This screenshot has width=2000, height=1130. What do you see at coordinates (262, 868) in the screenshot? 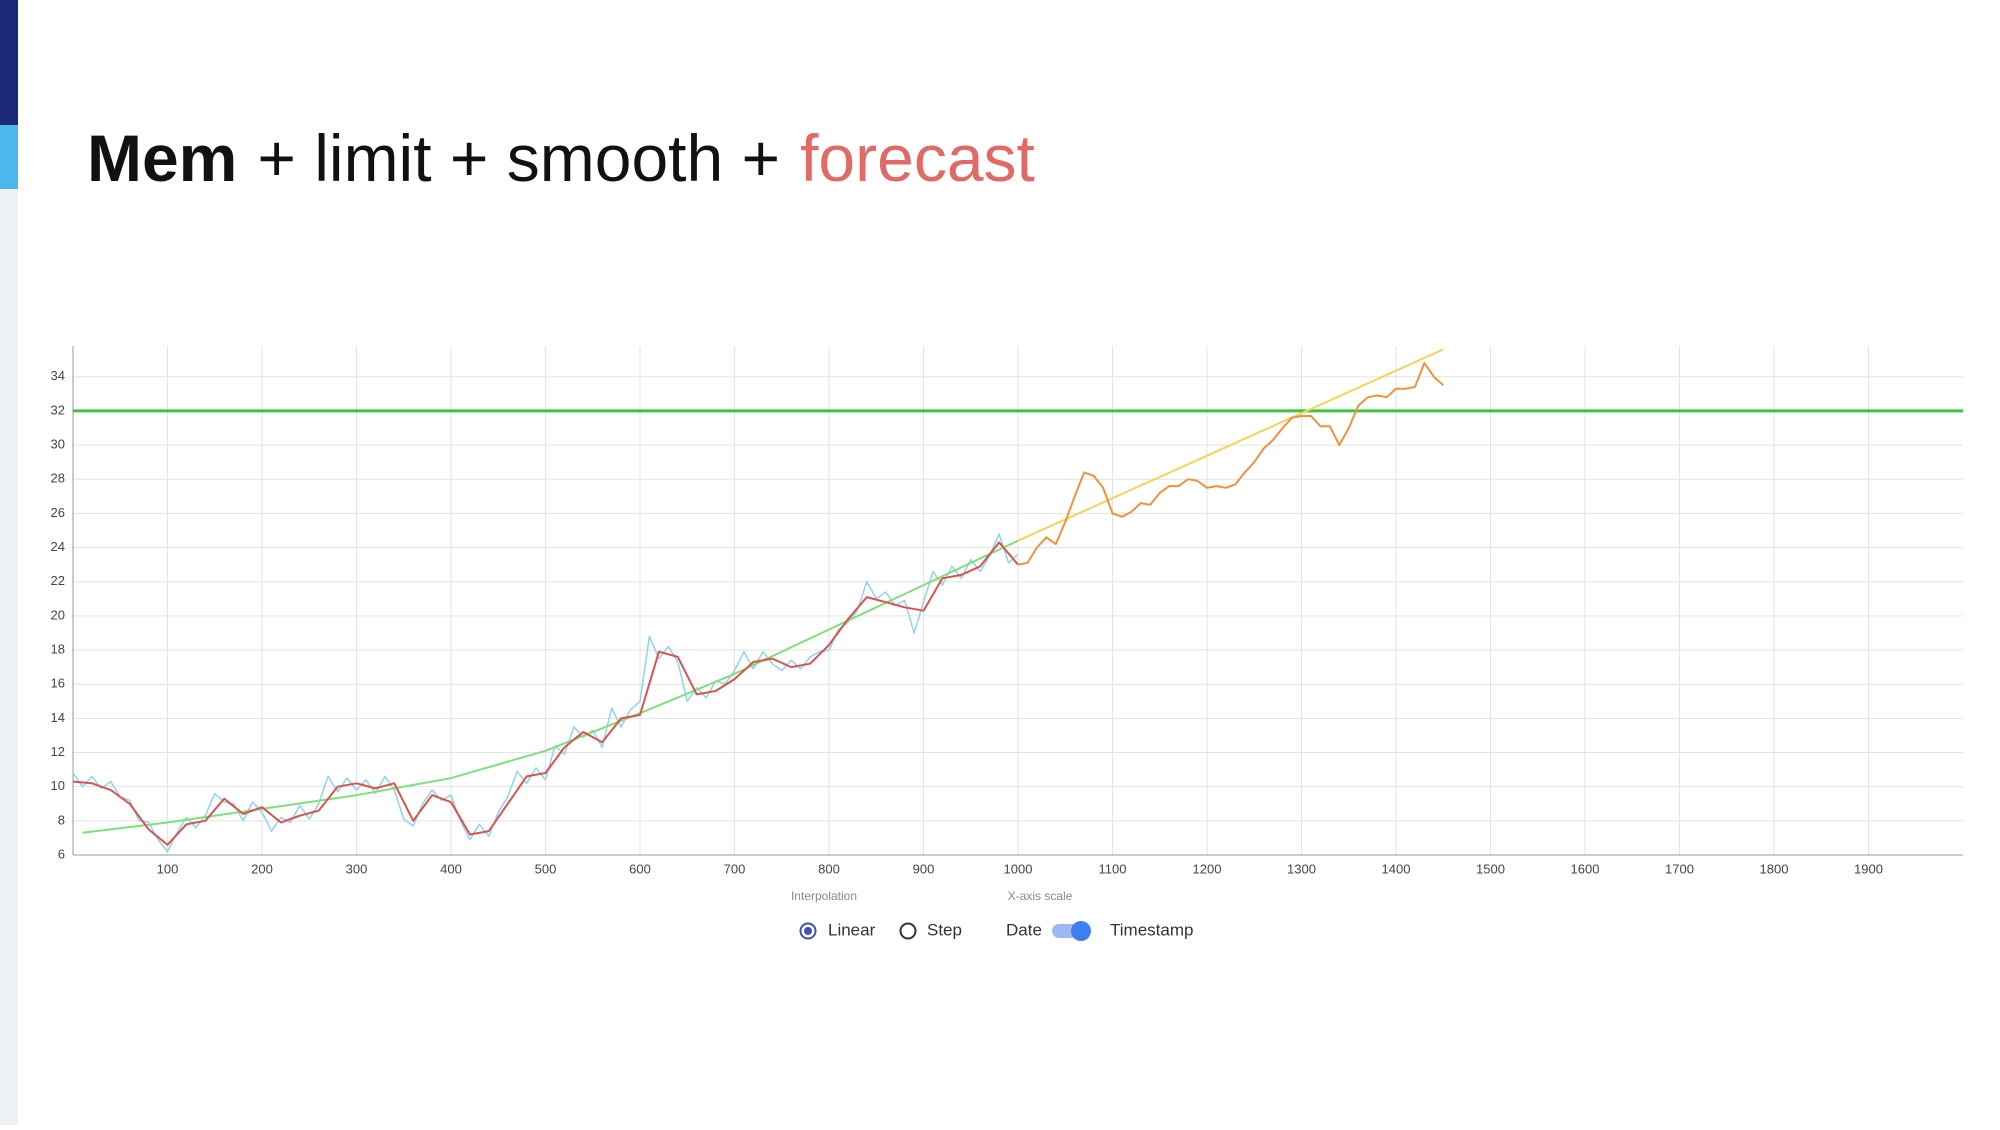
I see `x-tick-label: 200` at bounding box center [262, 868].